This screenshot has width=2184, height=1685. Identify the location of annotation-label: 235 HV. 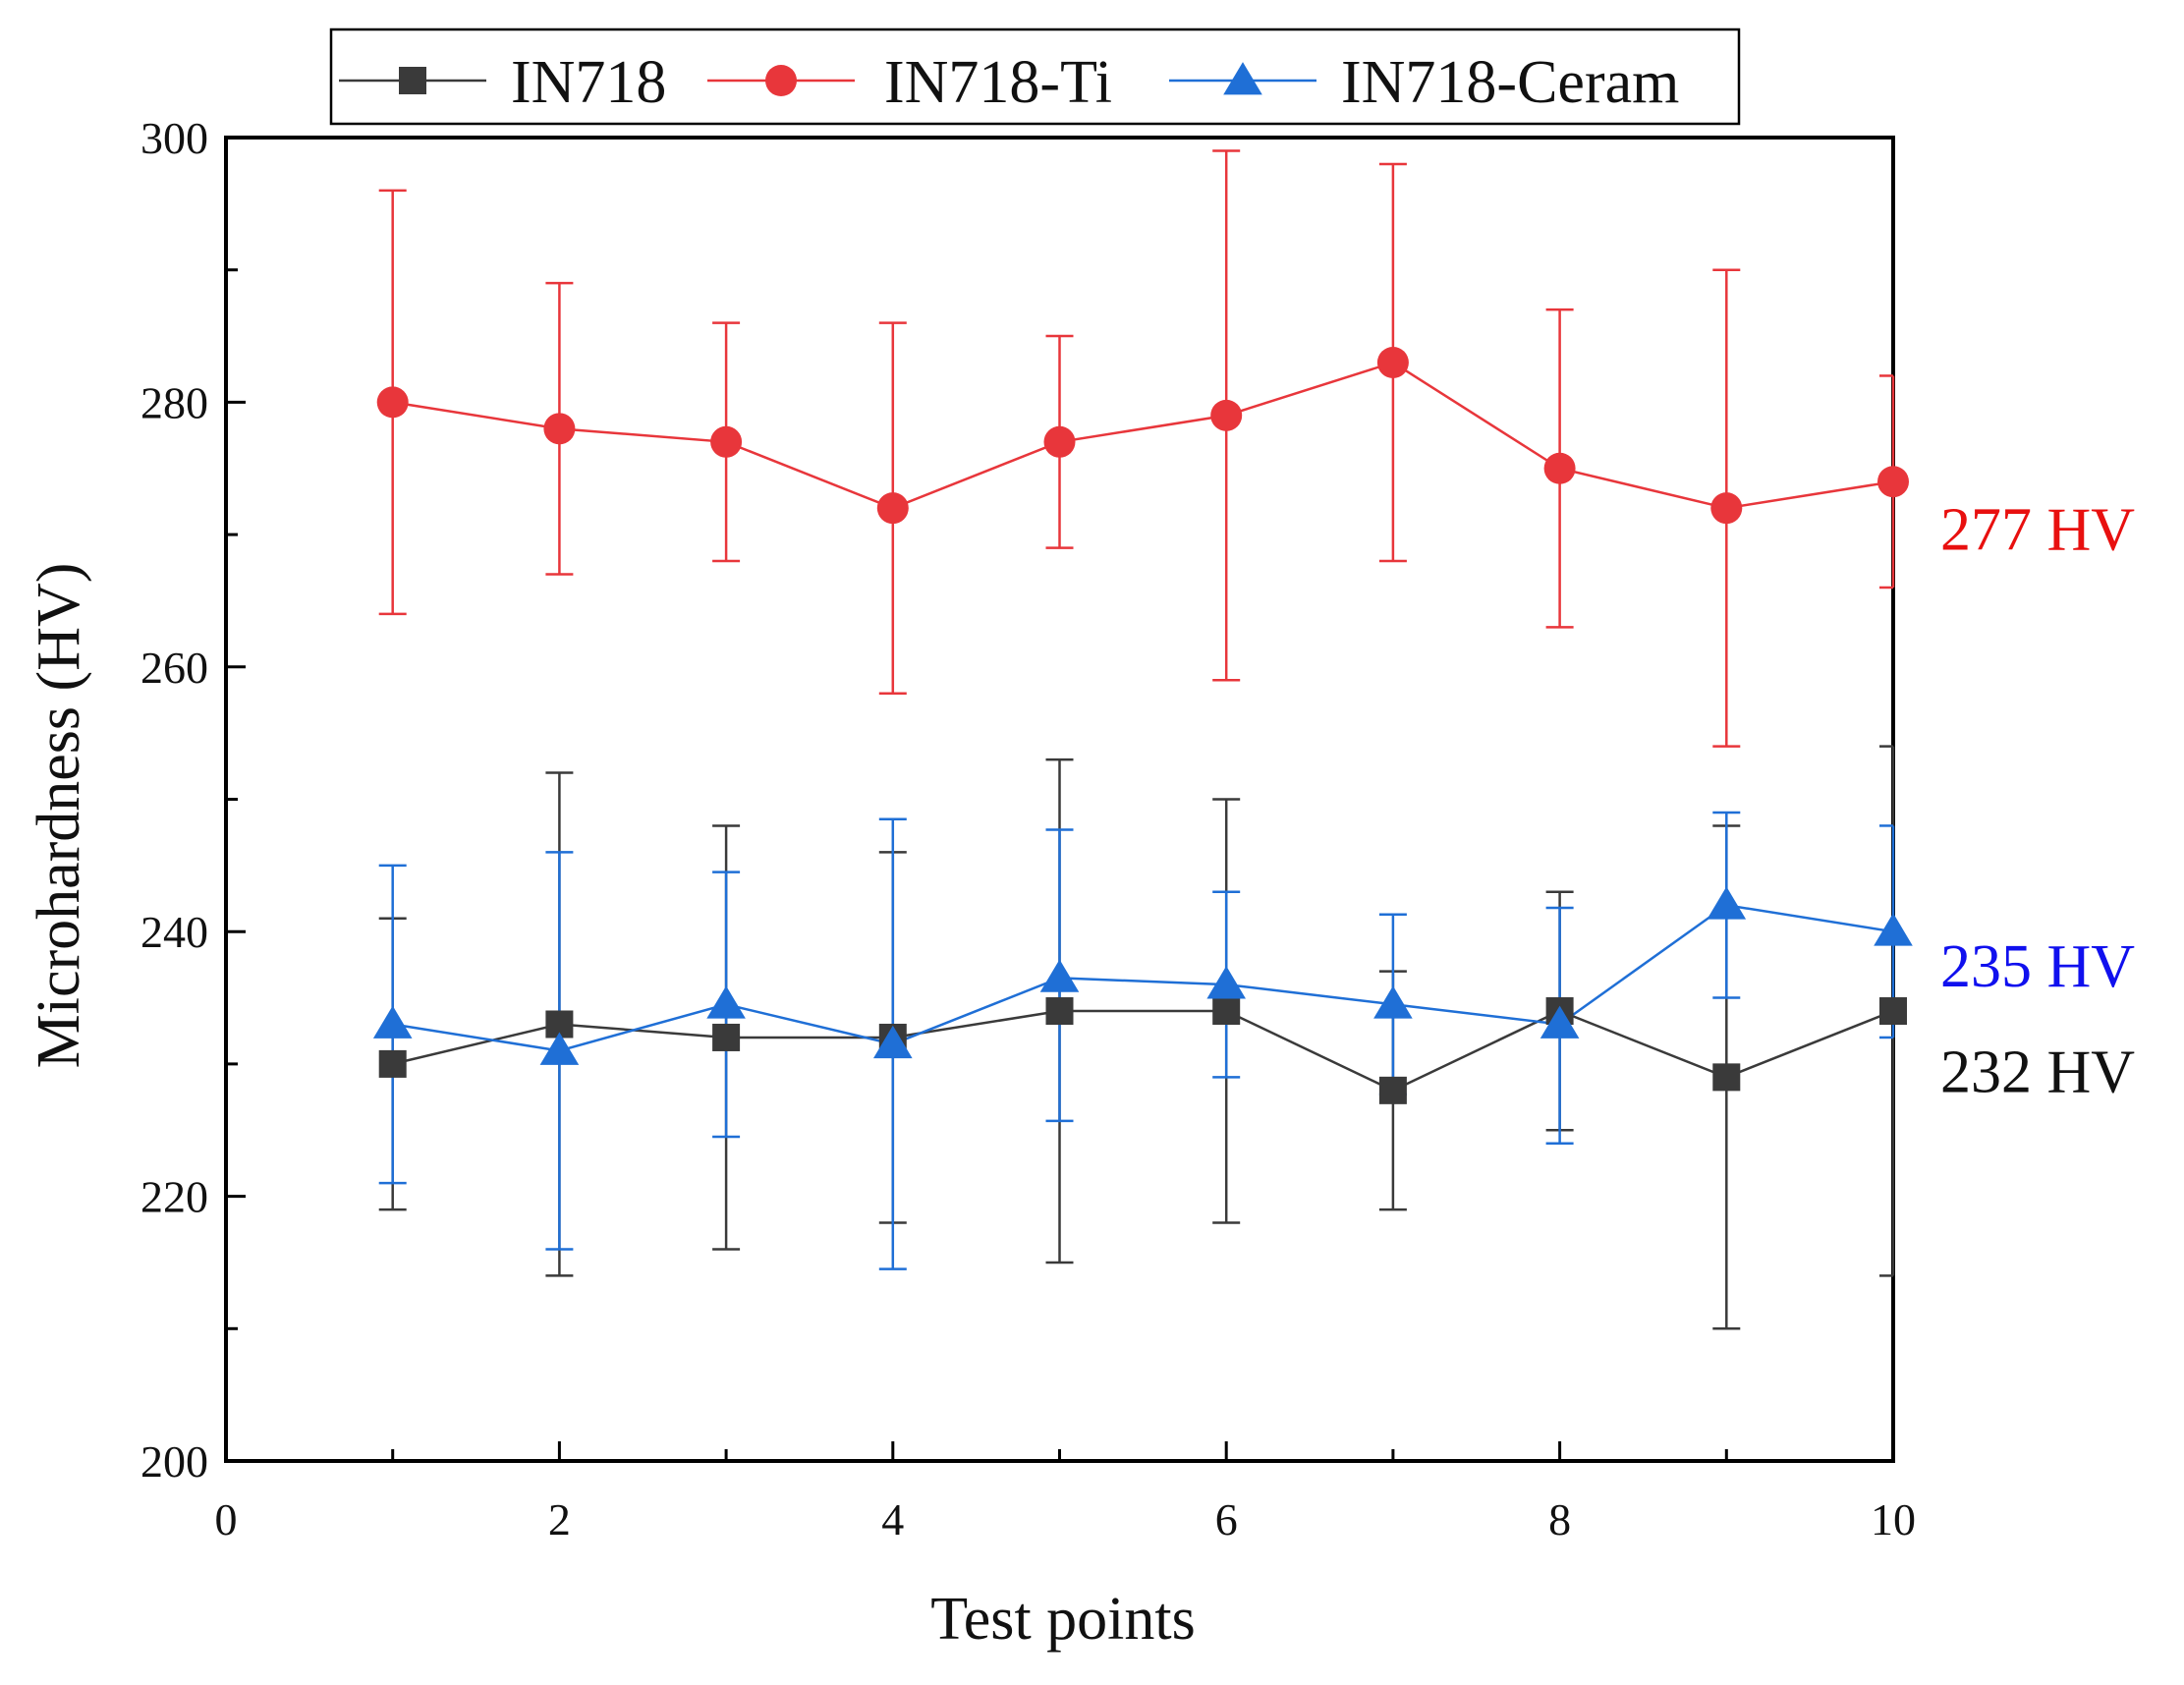
(2037, 966).